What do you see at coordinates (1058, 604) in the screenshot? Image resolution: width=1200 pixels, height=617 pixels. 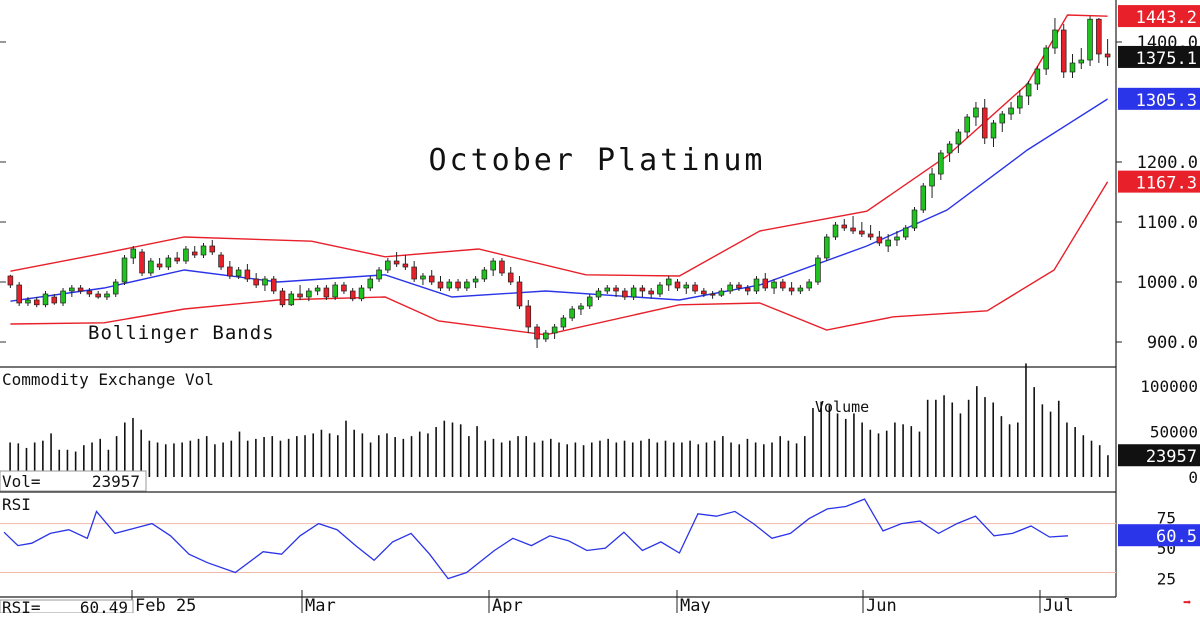 I see `x-tick-label: Jul` at bounding box center [1058, 604].